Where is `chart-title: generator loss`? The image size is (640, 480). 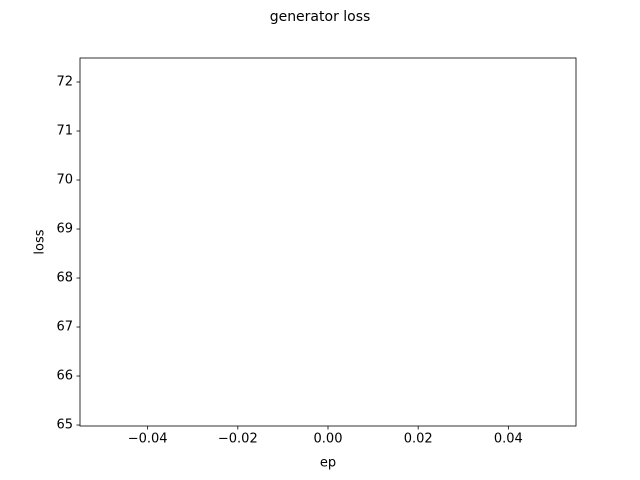 chart-title: generator loss is located at coordinates (320, 17).